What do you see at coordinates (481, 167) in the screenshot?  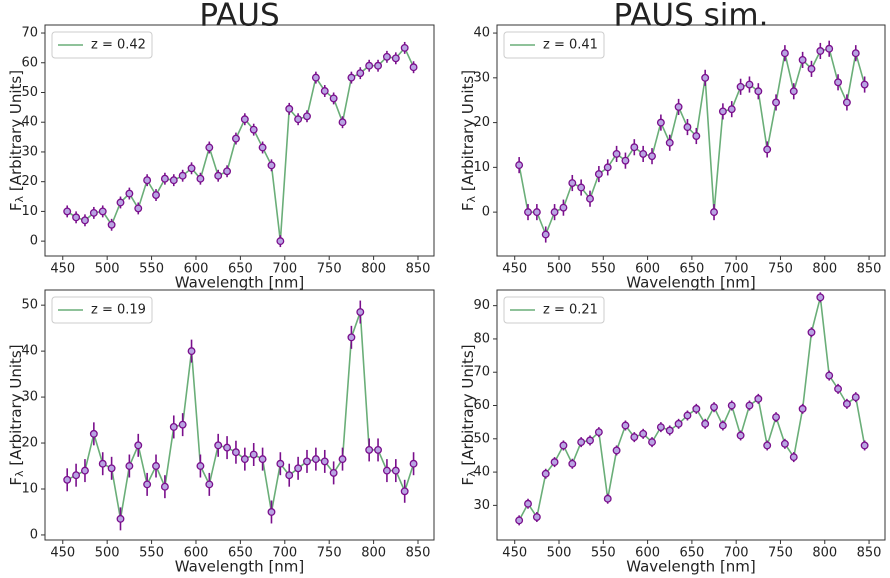 I see `y-tick-label: 10` at bounding box center [481, 167].